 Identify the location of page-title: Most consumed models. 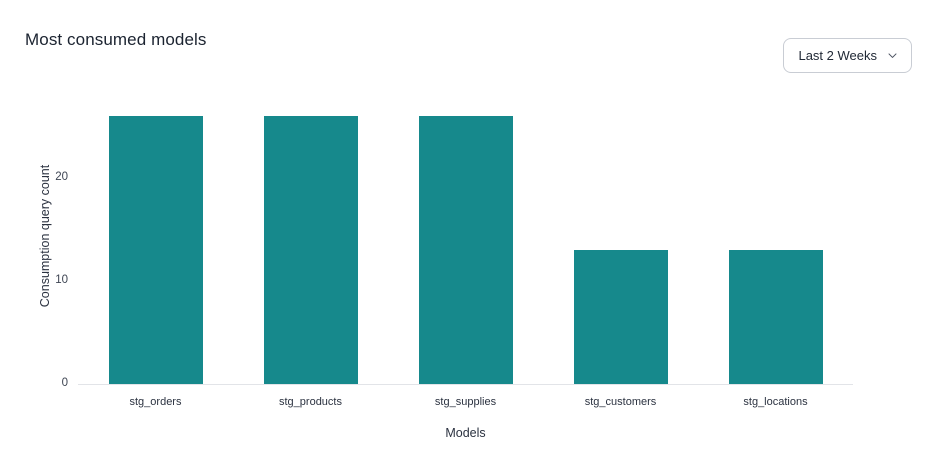
(116, 39).